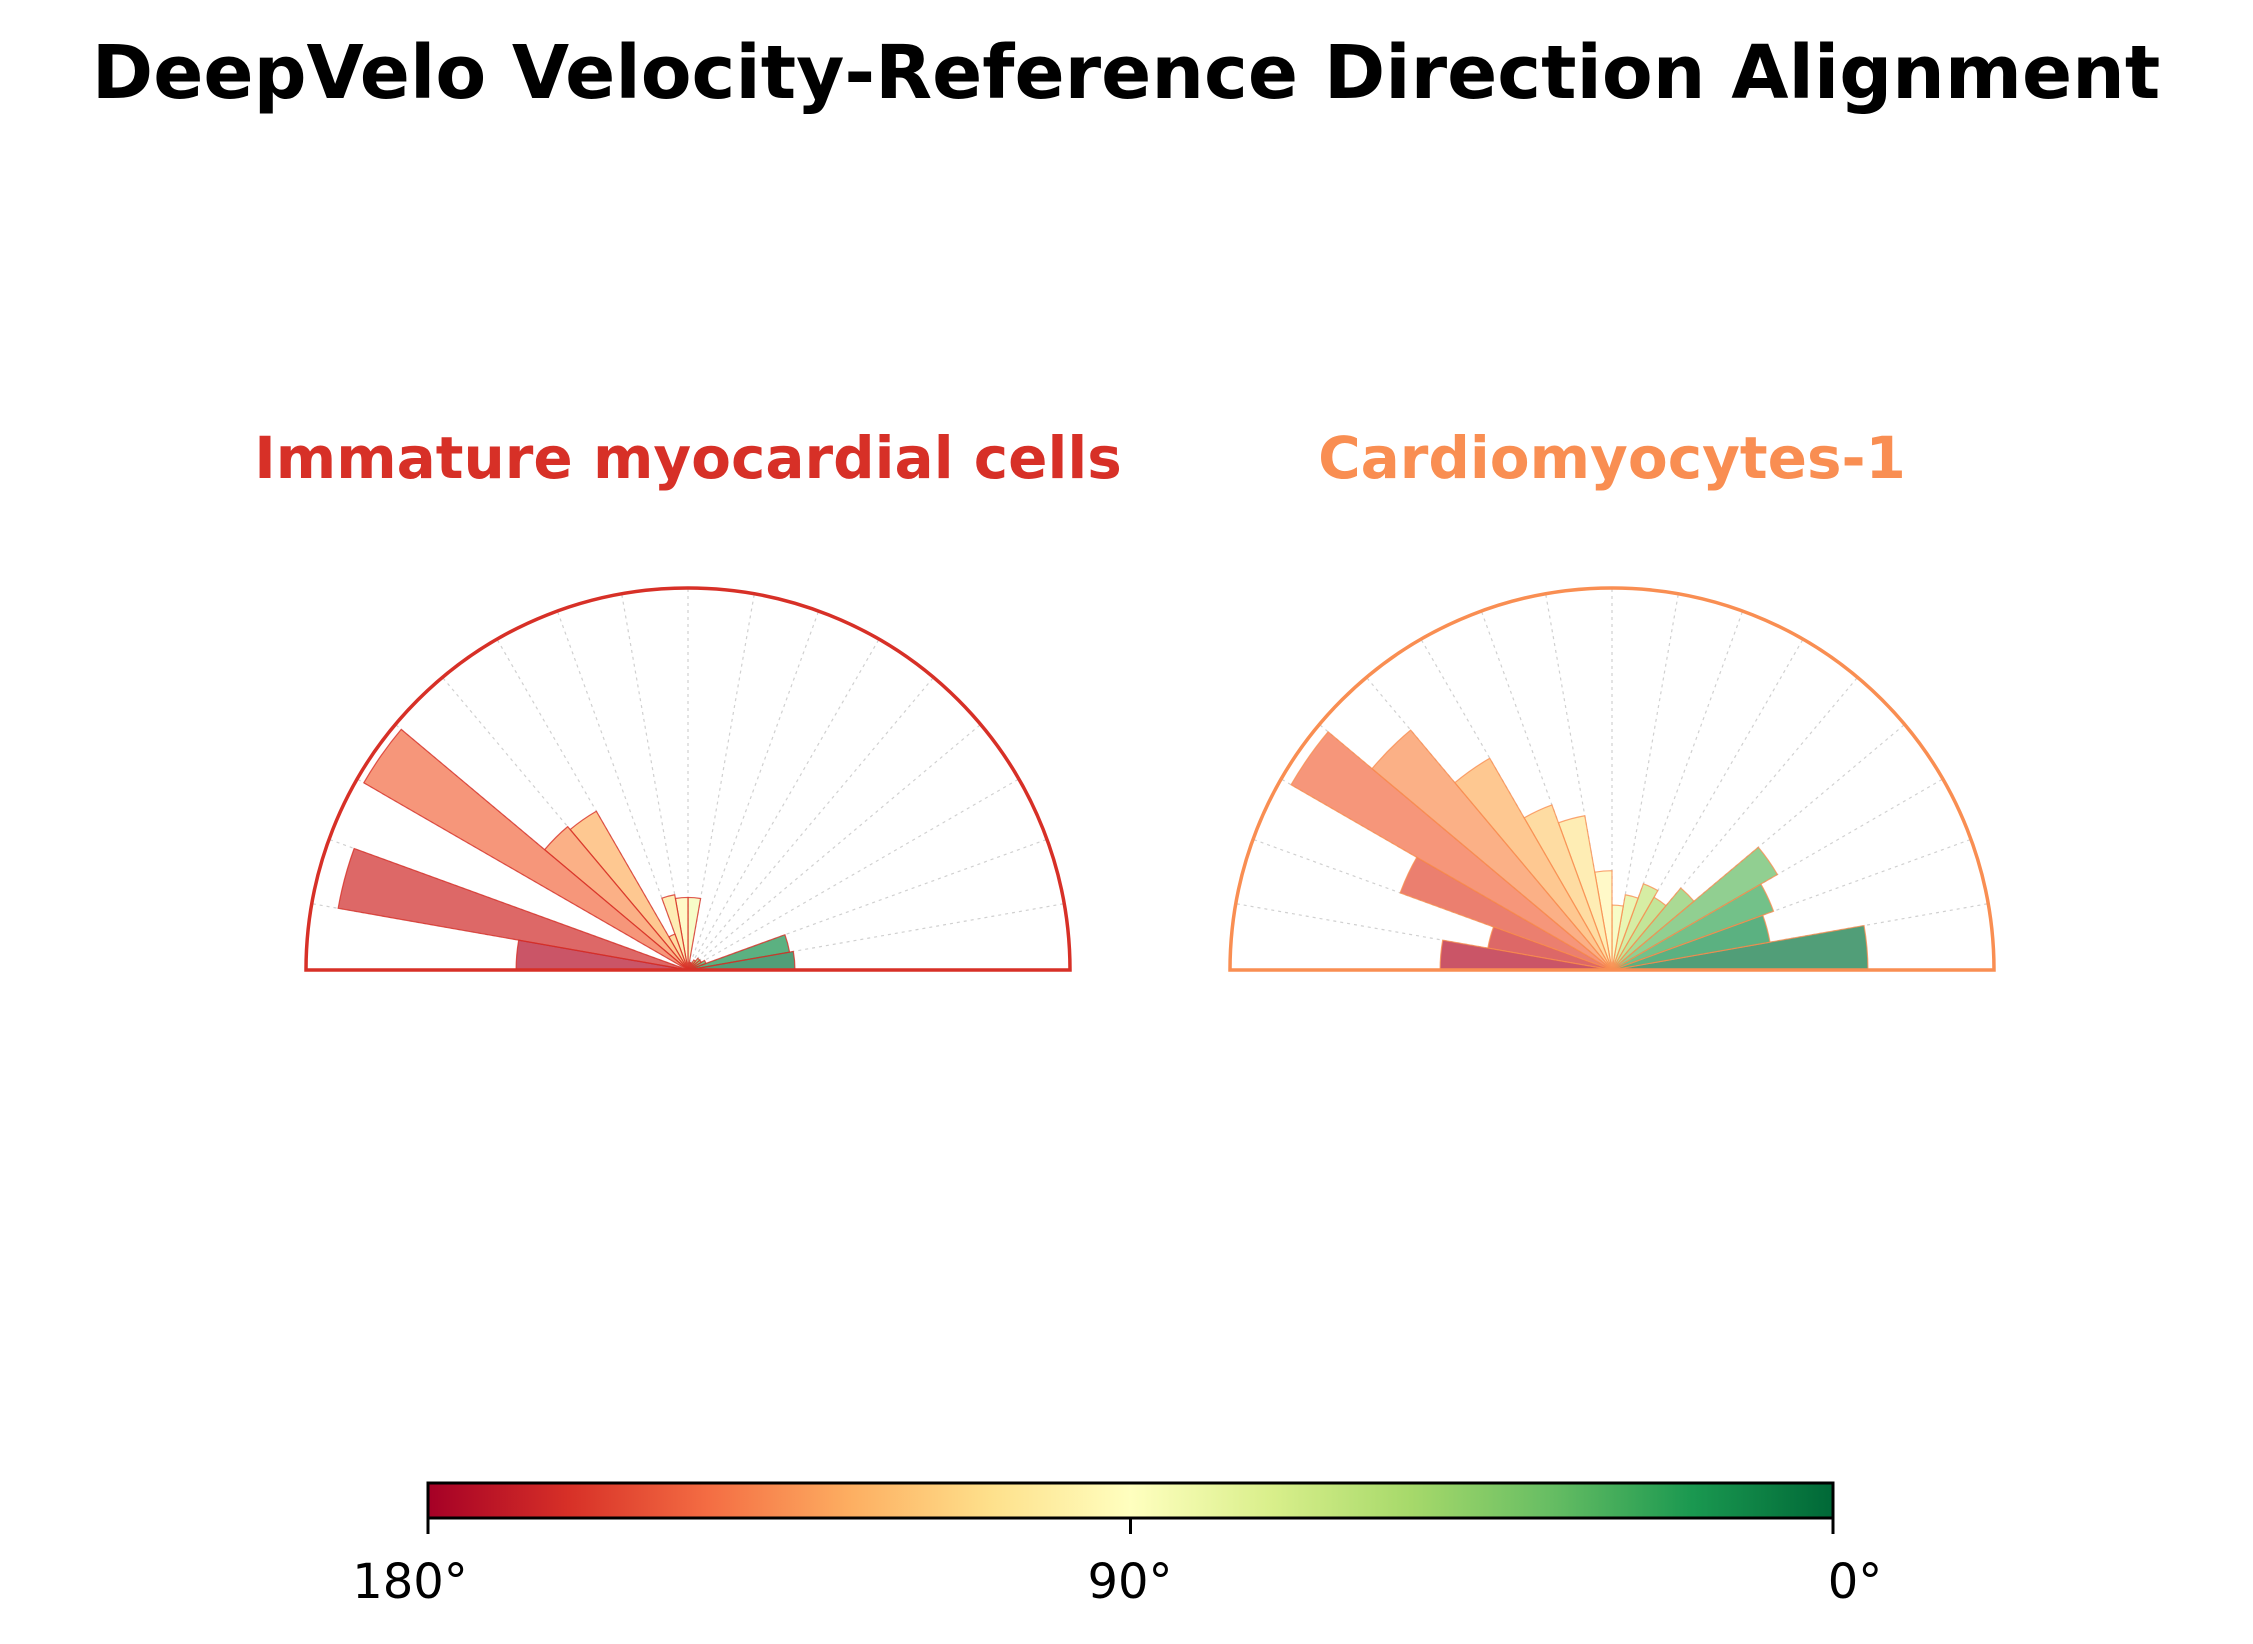 Image resolution: width=2253 pixels, height=1644 pixels. I want to click on colorbar-tick-label: 180°, so click(410, 1582).